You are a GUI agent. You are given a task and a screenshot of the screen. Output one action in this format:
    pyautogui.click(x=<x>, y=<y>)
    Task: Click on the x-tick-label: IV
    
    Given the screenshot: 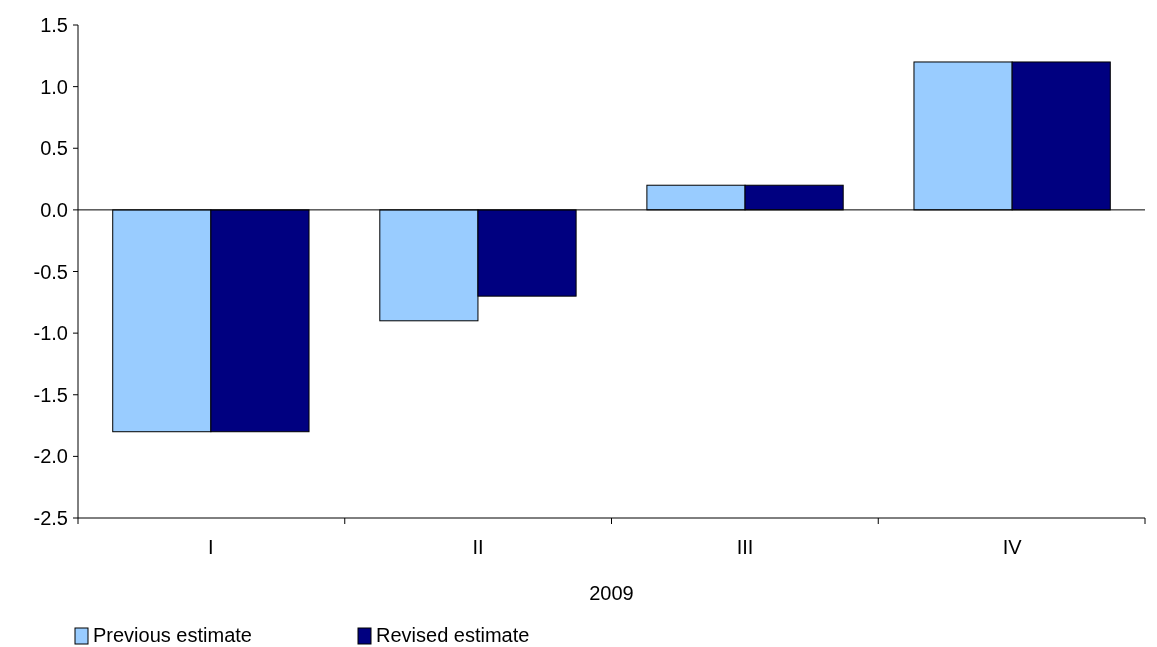 What is the action you would take?
    pyautogui.click(x=1012, y=547)
    